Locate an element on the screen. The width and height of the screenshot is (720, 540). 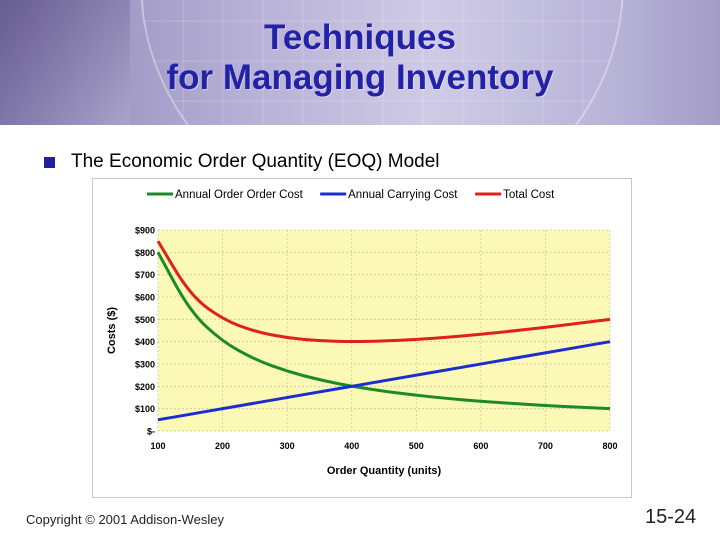
bullet-item: The Economic Order Quantity (EOQ) Model is located at coordinates (242, 162).